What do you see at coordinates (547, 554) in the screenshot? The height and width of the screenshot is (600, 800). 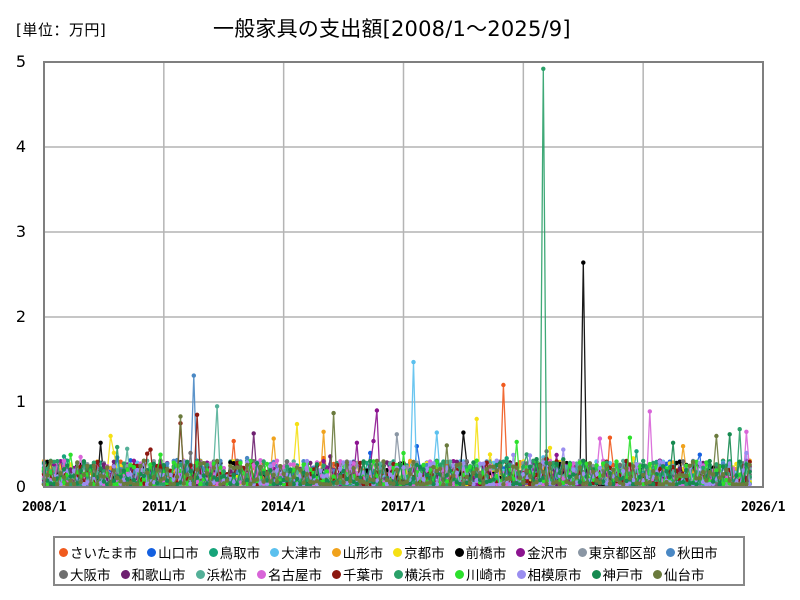 I see `legend-label: 金沢市` at bounding box center [547, 554].